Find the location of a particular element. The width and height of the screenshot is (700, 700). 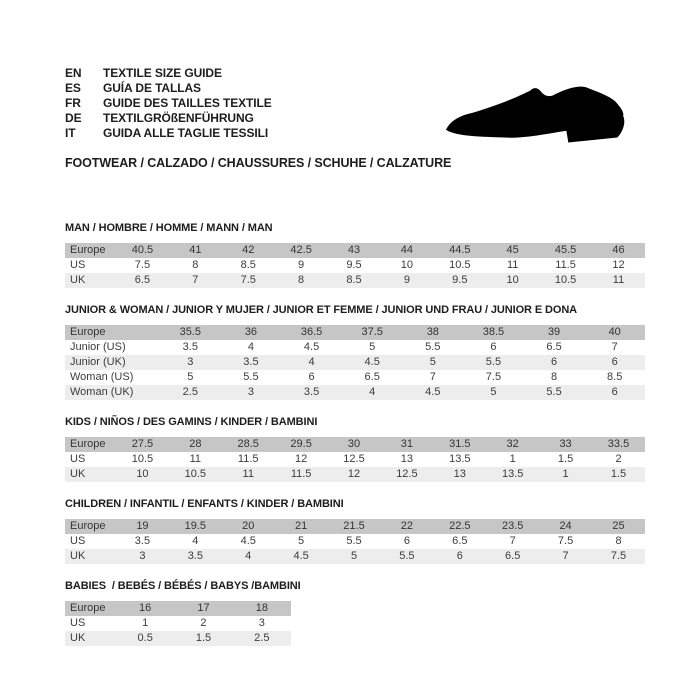

table-cell: 12.5 is located at coordinates (354, 459).